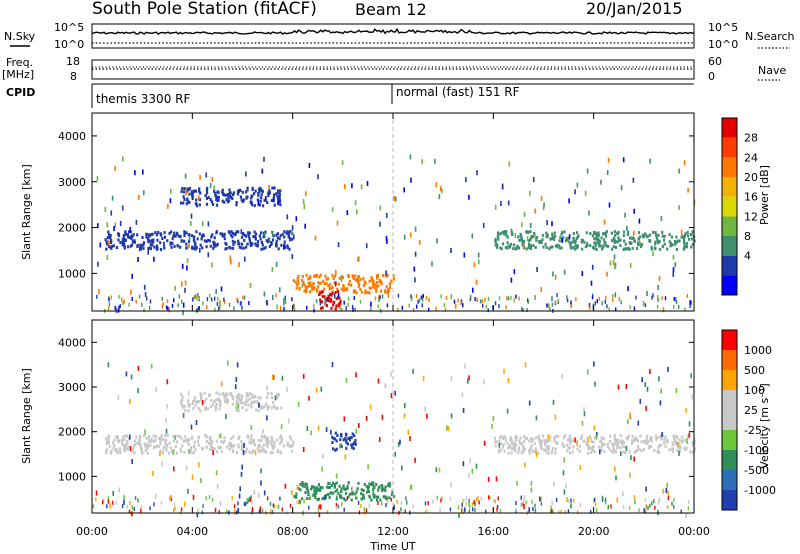  I want to click on colorbar-tick-label: 20, so click(751, 177).